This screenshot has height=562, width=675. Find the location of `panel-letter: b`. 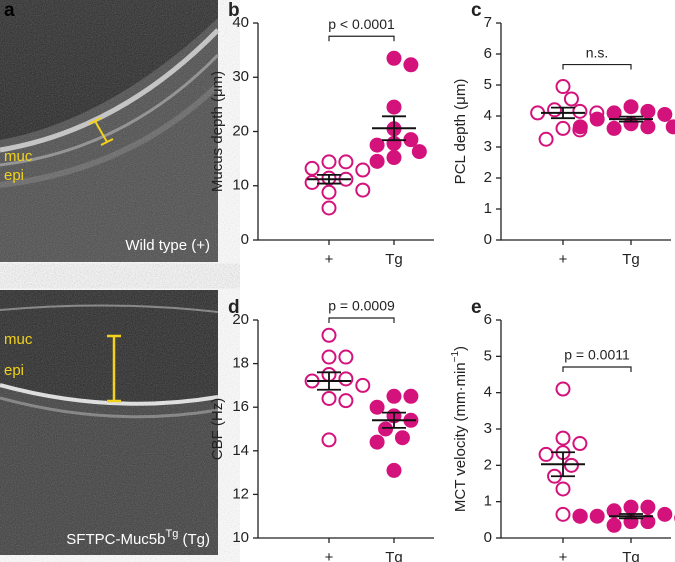

panel-letter: b is located at coordinates (234, 10).